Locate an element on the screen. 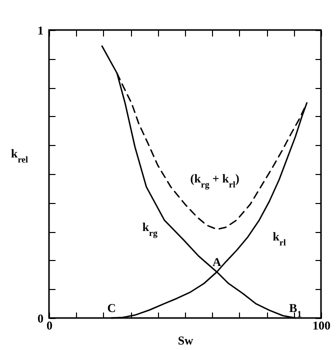 This screenshot has width=336, height=350. y-tick-label: 1 is located at coordinates (41, 31).